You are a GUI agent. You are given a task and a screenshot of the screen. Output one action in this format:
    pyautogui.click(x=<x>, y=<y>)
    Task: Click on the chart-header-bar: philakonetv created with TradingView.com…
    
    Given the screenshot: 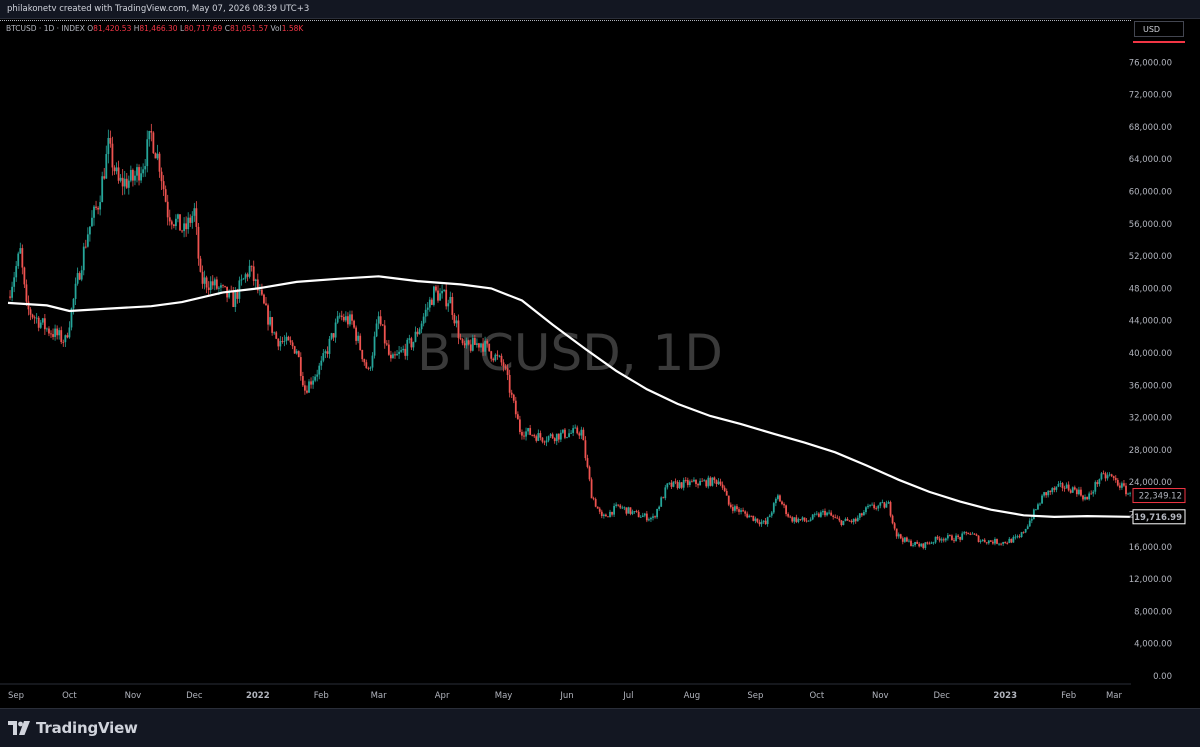 What is the action you would take?
    pyautogui.click(x=600, y=9)
    